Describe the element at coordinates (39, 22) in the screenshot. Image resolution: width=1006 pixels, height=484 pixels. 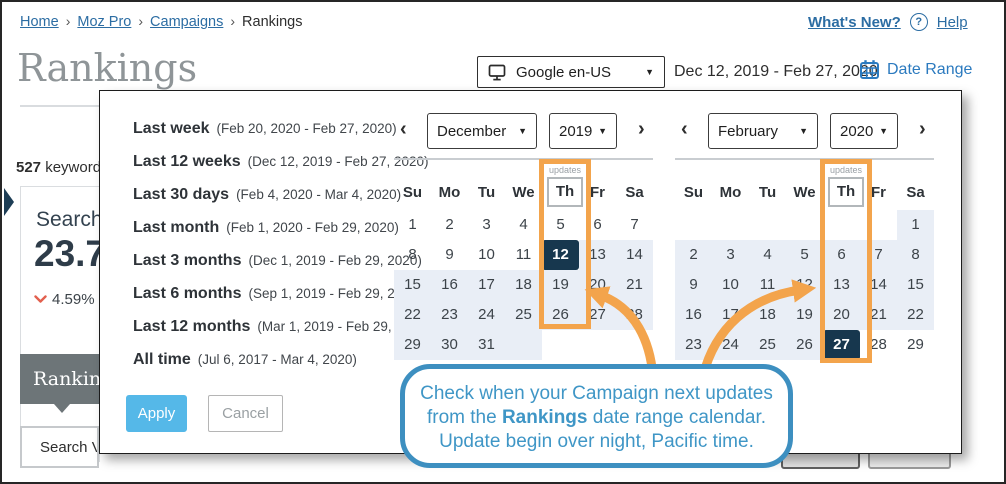
I see `breadcrumb-item-home: Home` at that location.